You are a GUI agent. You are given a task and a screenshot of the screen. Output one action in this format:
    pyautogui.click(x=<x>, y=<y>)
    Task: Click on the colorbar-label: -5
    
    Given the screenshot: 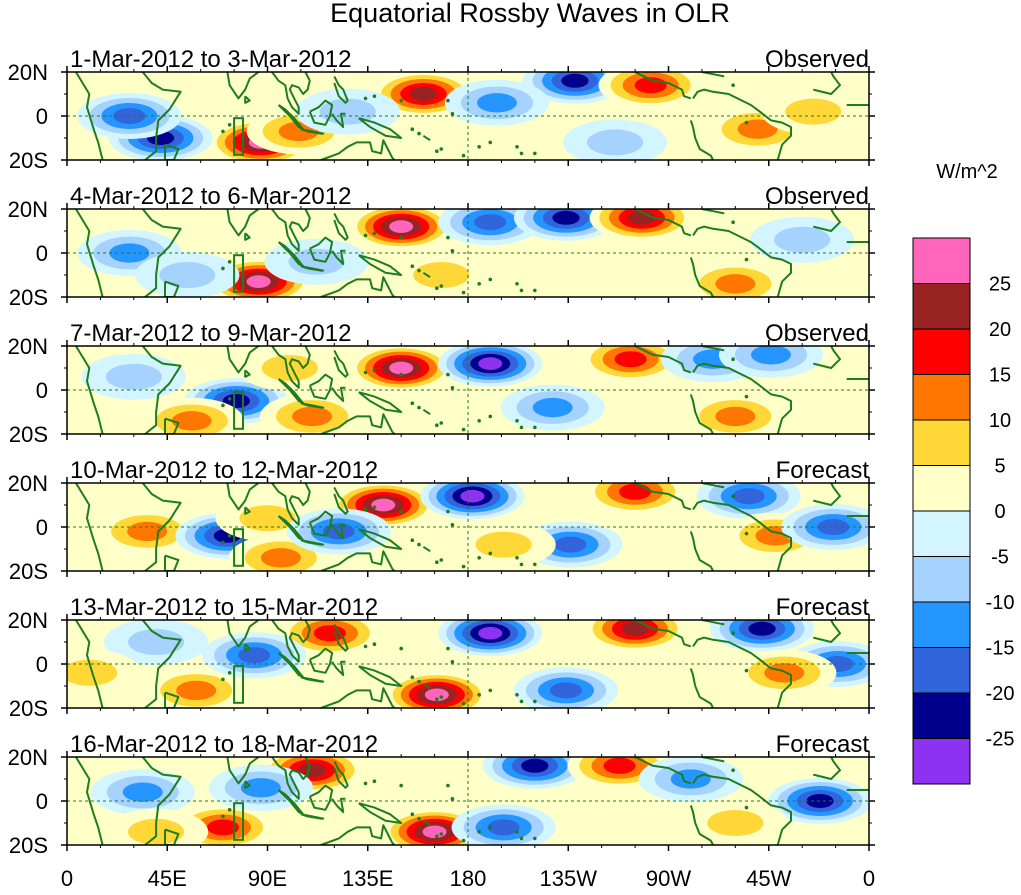 What is the action you would take?
    pyautogui.click(x=1000, y=558)
    